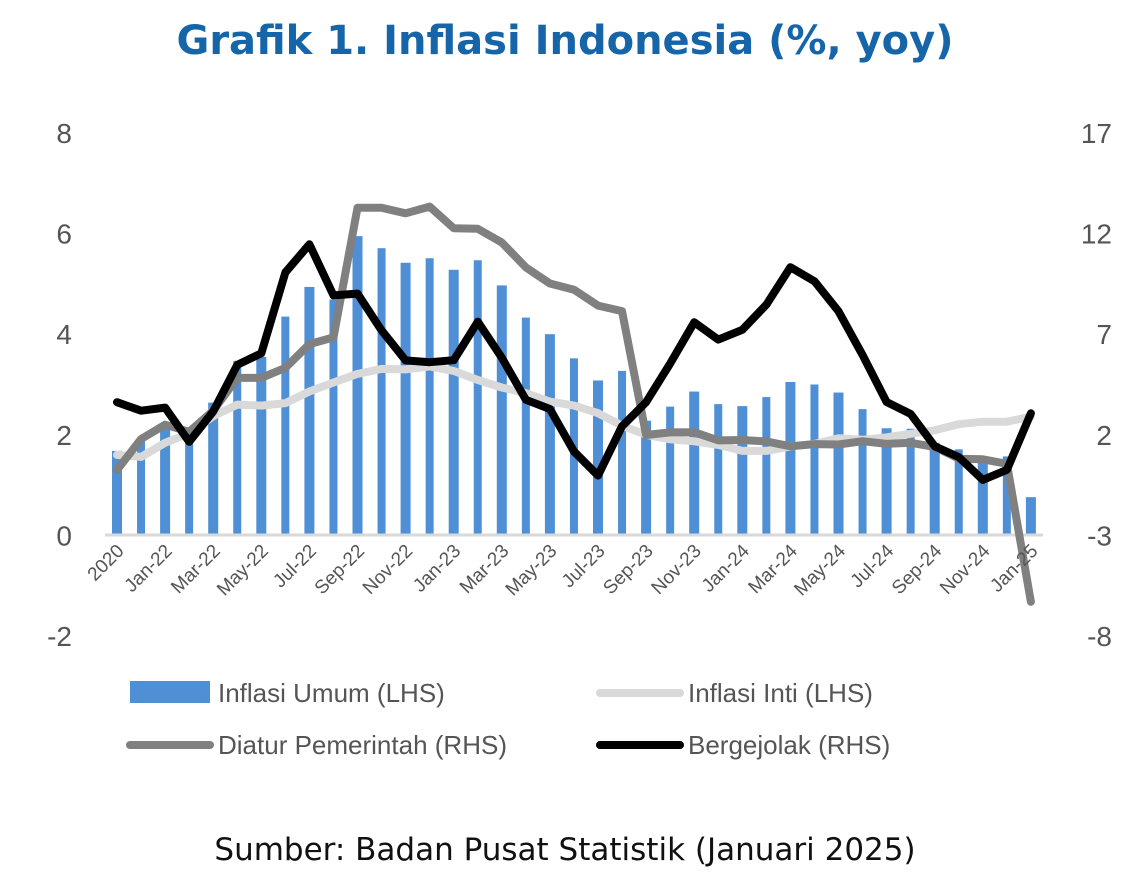 Image resolution: width=1130 pixels, height=896 pixels. I want to click on y-right-tick-label: 12, so click(1096, 234).